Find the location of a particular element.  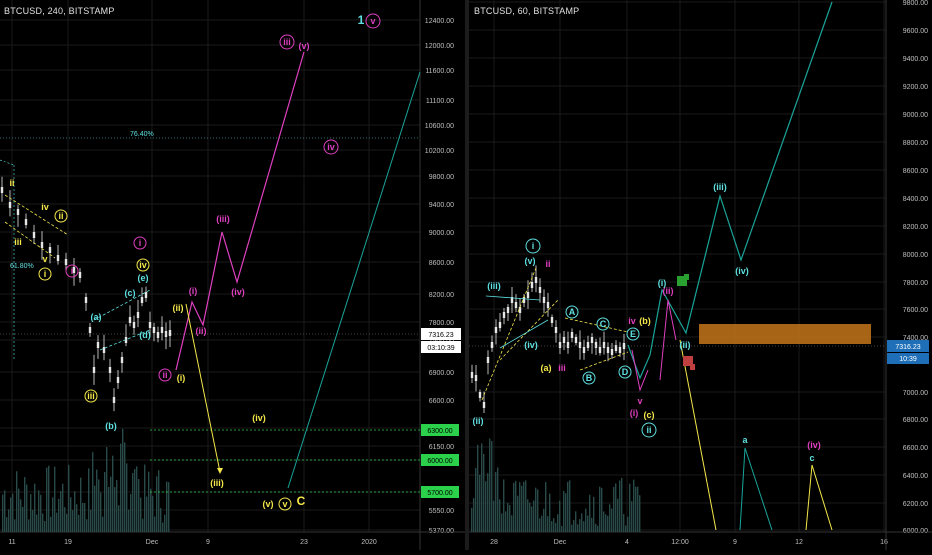

projection-path-bear is located at coordinates (203, 388).